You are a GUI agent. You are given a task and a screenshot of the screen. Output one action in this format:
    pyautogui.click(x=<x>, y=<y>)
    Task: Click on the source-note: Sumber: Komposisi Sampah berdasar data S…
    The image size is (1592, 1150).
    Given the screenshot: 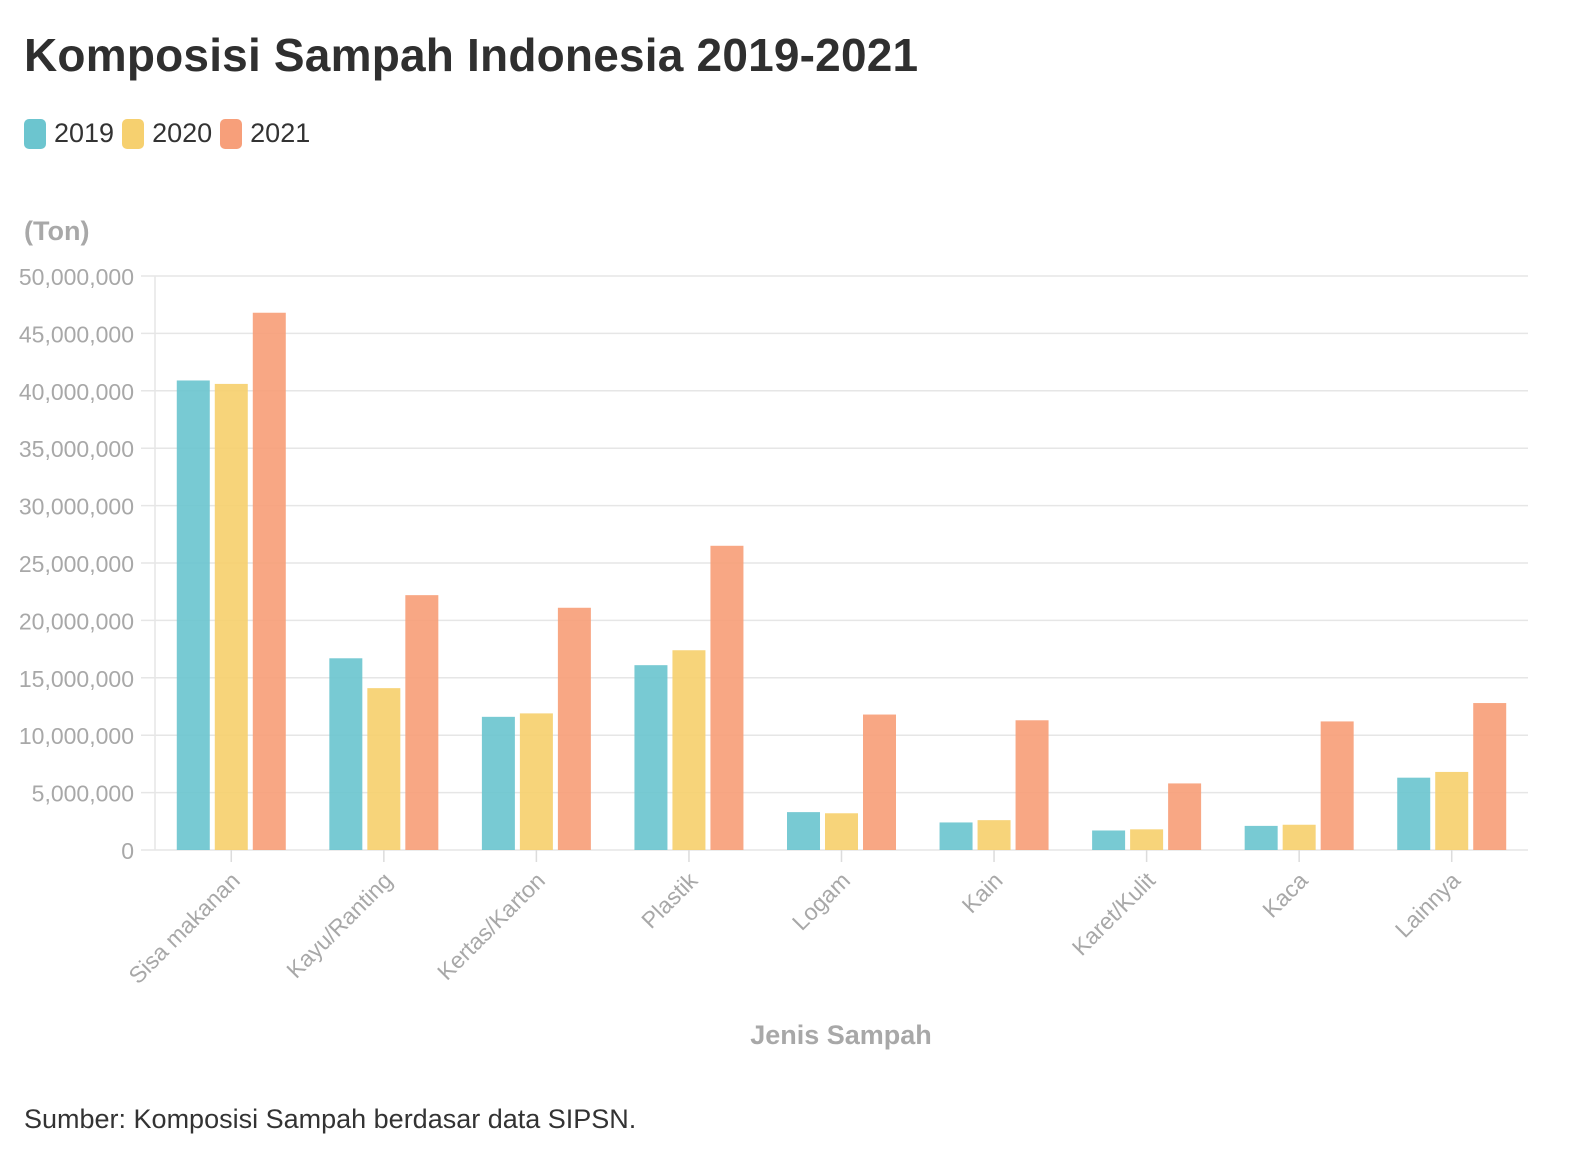 What is the action you would take?
    pyautogui.click(x=330, y=1119)
    